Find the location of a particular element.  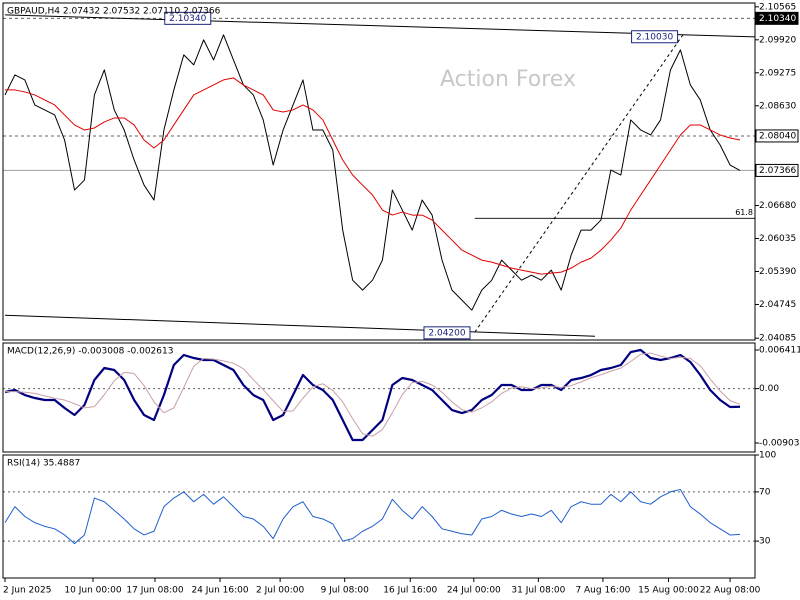

y-tick-label: -0.009032 is located at coordinates (779, 443).